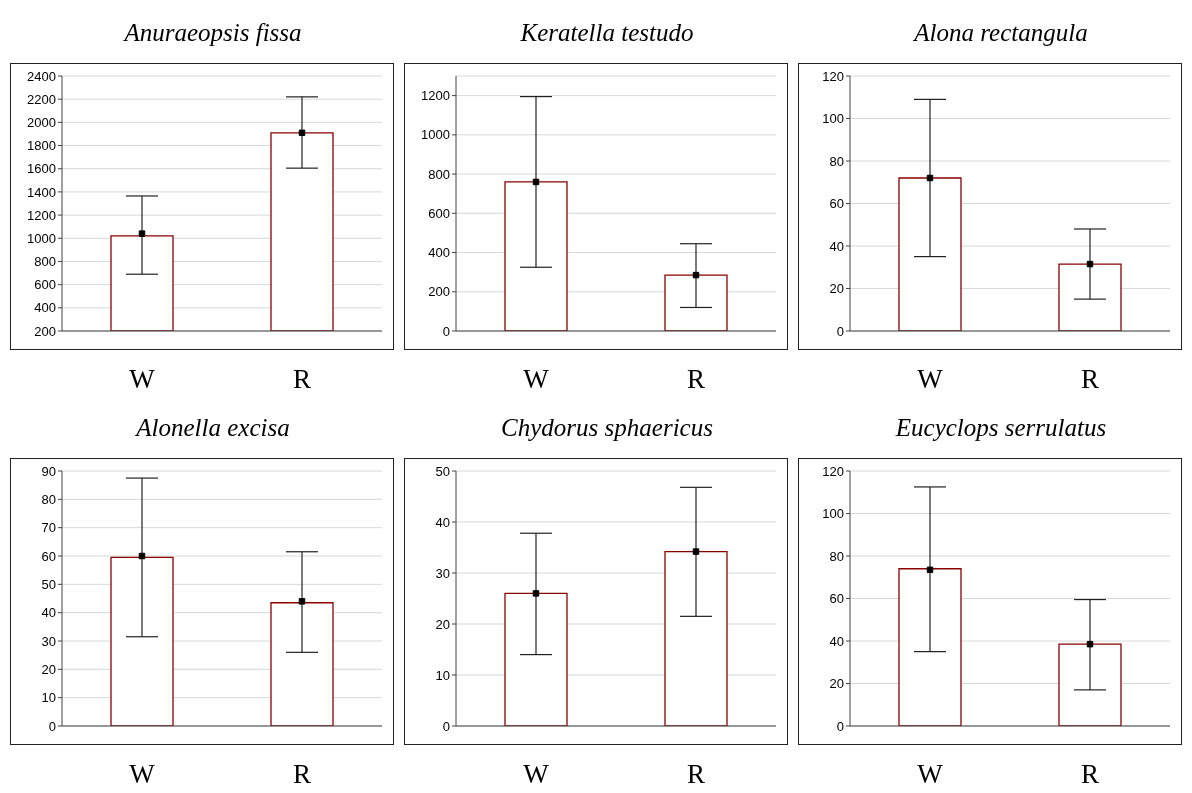  What do you see at coordinates (212, 428) in the screenshot?
I see `chart-title: Alonella excisa` at bounding box center [212, 428].